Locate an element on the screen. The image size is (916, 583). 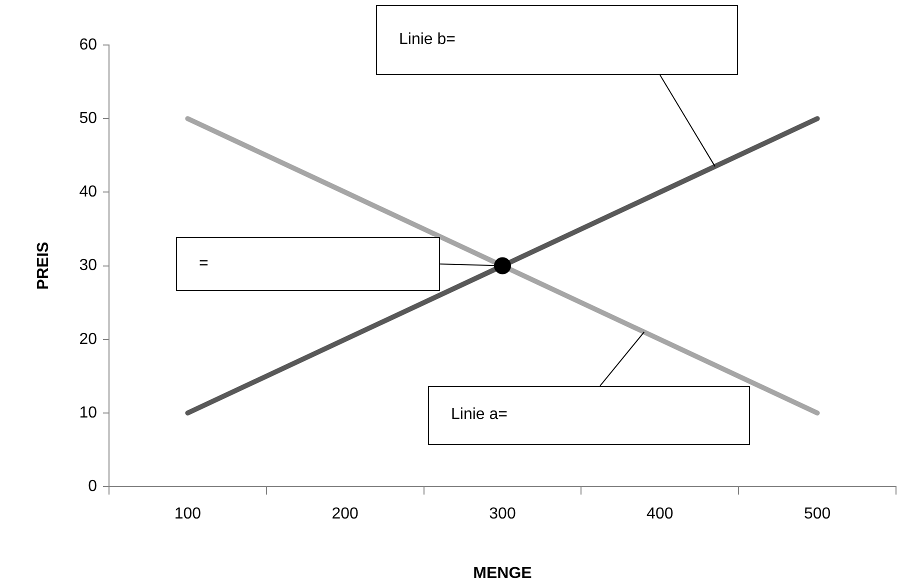
annotation: Linie a= is located at coordinates (479, 415).